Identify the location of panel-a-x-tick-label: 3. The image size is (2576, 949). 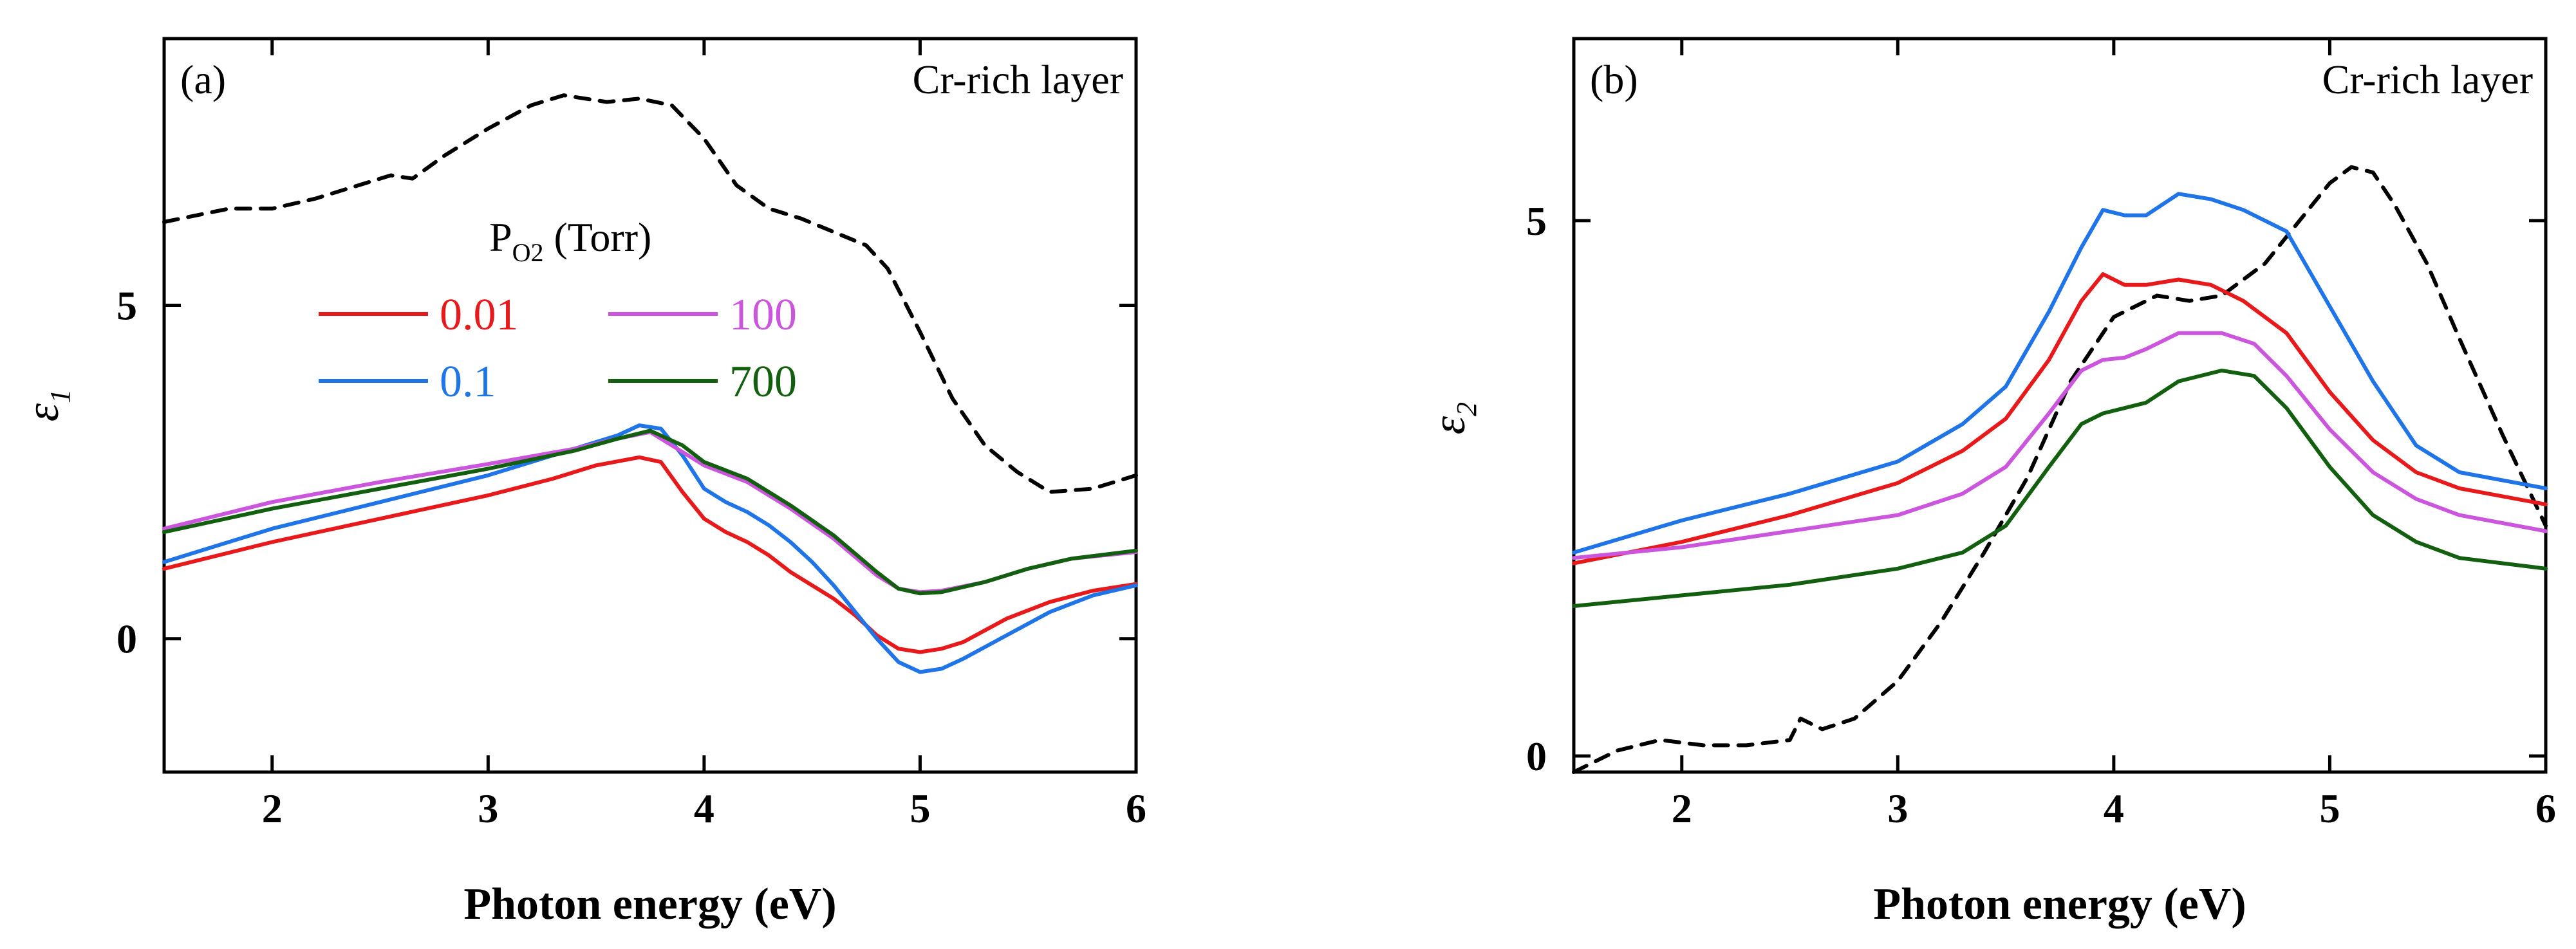
(488, 808).